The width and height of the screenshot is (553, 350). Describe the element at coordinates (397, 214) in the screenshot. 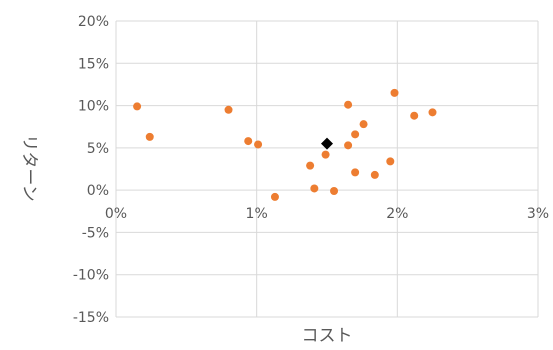

I see `x-tick-label: 2%` at that location.